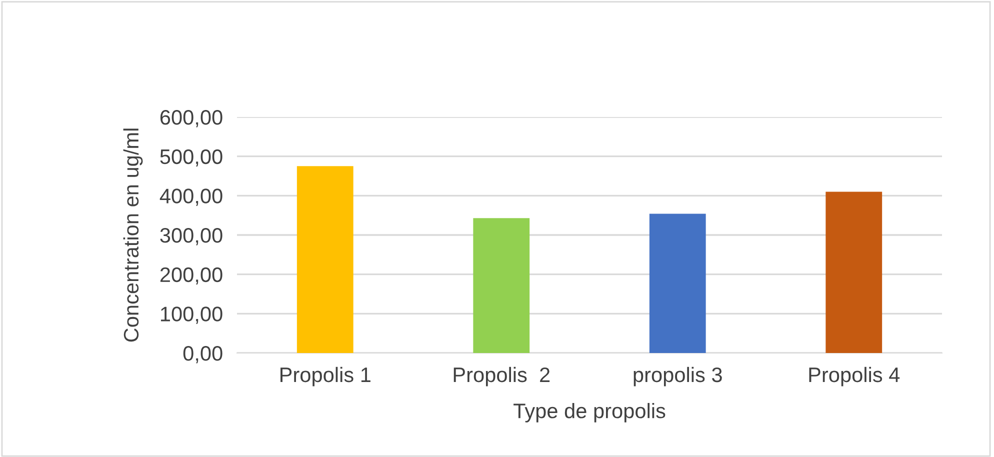  What do you see at coordinates (133, 235) in the screenshot?
I see `y-axis-title: Concentration en ug/ml` at bounding box center [133, 235].